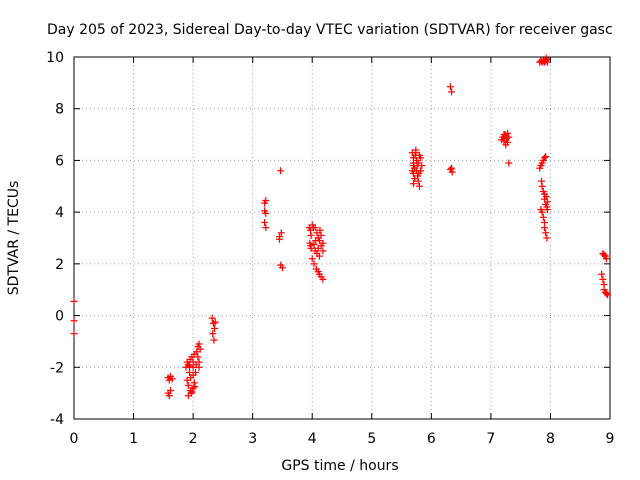 This screenshot has width=640, height=480. What do you see at coordinates (252, 439) in the screenshot?
I see `x-tick-label: 3` at bounding box center [252, 439].